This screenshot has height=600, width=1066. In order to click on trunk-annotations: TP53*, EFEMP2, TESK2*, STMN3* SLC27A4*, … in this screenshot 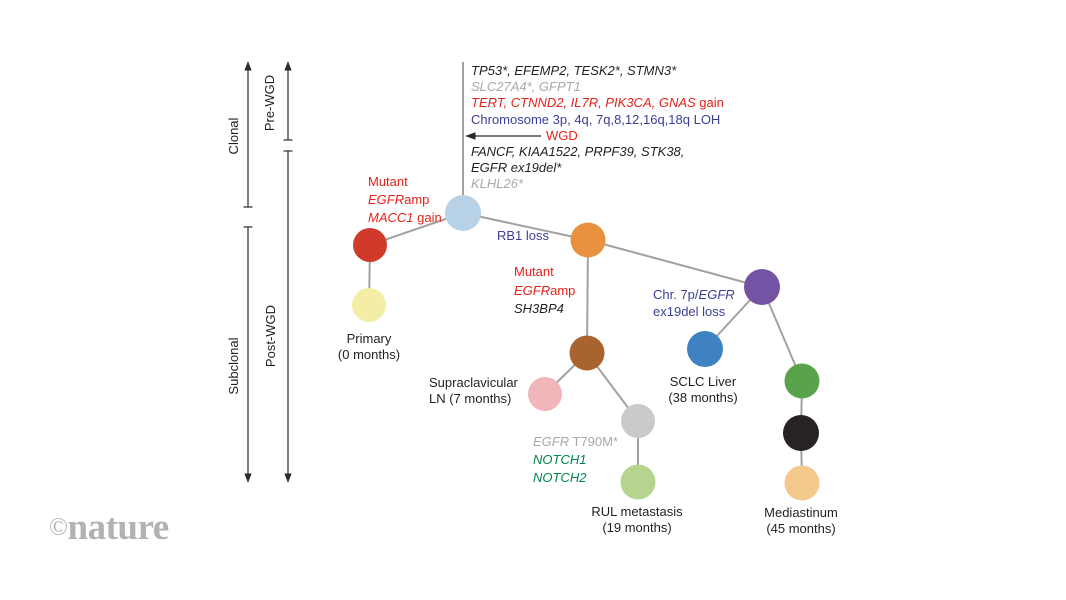, I will do `click(597, 128)`.